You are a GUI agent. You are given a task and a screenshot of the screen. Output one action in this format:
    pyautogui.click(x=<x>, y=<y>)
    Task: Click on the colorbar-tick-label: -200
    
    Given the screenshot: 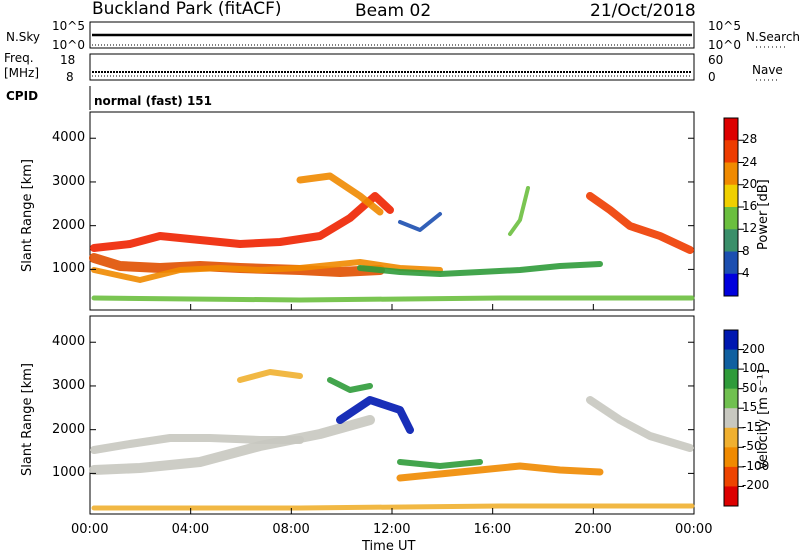 What is the action you would take?
    pyautogui.click(x=756, y=485)
    